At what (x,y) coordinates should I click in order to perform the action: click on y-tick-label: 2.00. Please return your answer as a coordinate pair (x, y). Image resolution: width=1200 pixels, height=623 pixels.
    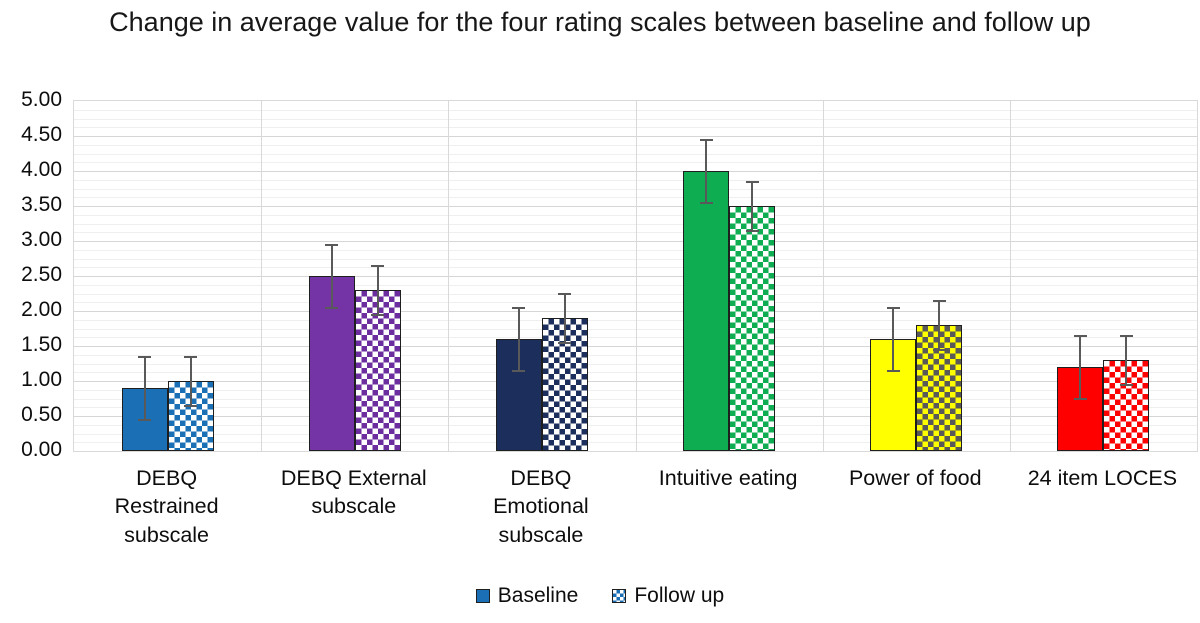
    Looking at the image, I should click on (41, 309).